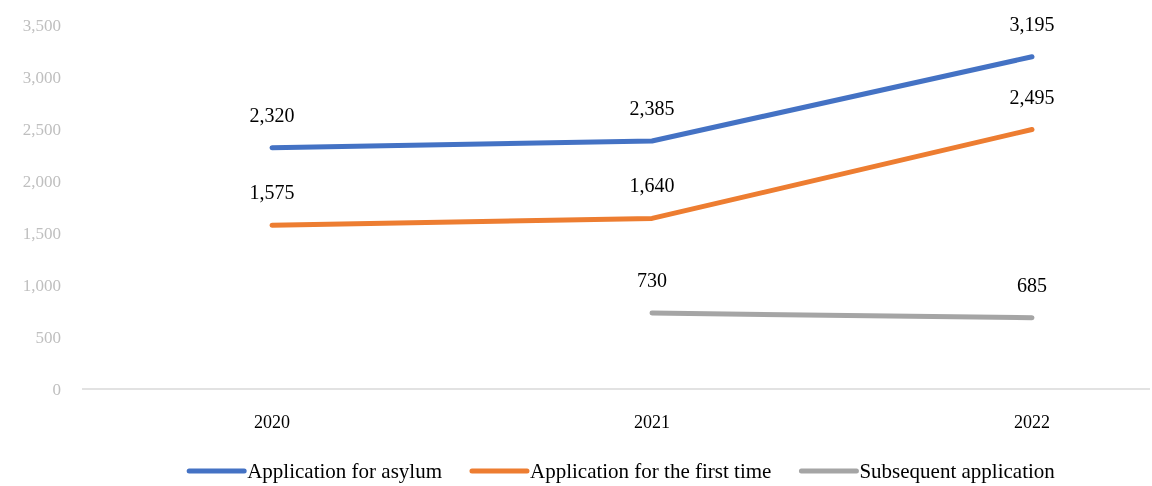 The width and height of the screenshot is (1152, 486). I want to click on x-tick-label: 2021, so click(652, 422).